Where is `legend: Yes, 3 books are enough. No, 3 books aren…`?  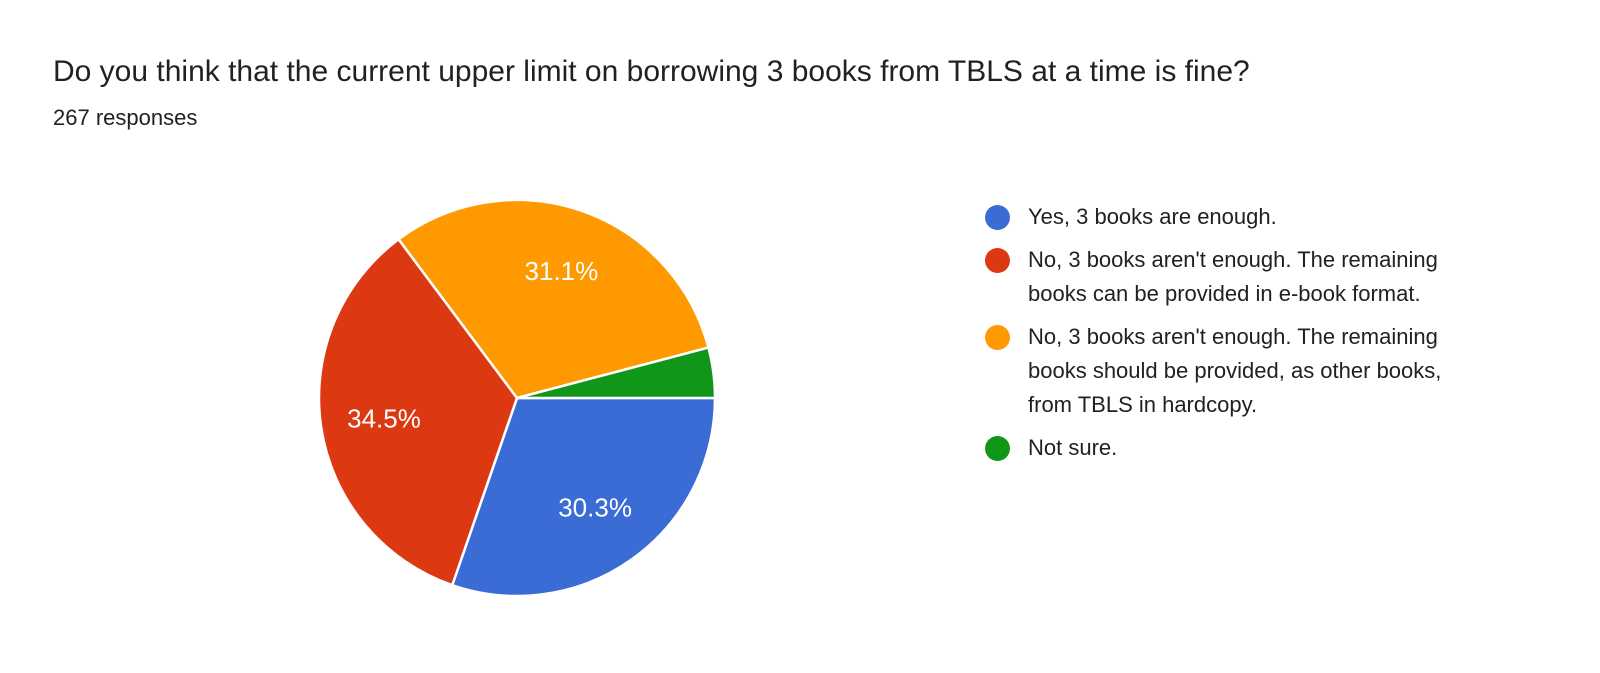 legend: Yes, 3 books are enough. No, 3 books aren… is located at coordinates (1240, 332).